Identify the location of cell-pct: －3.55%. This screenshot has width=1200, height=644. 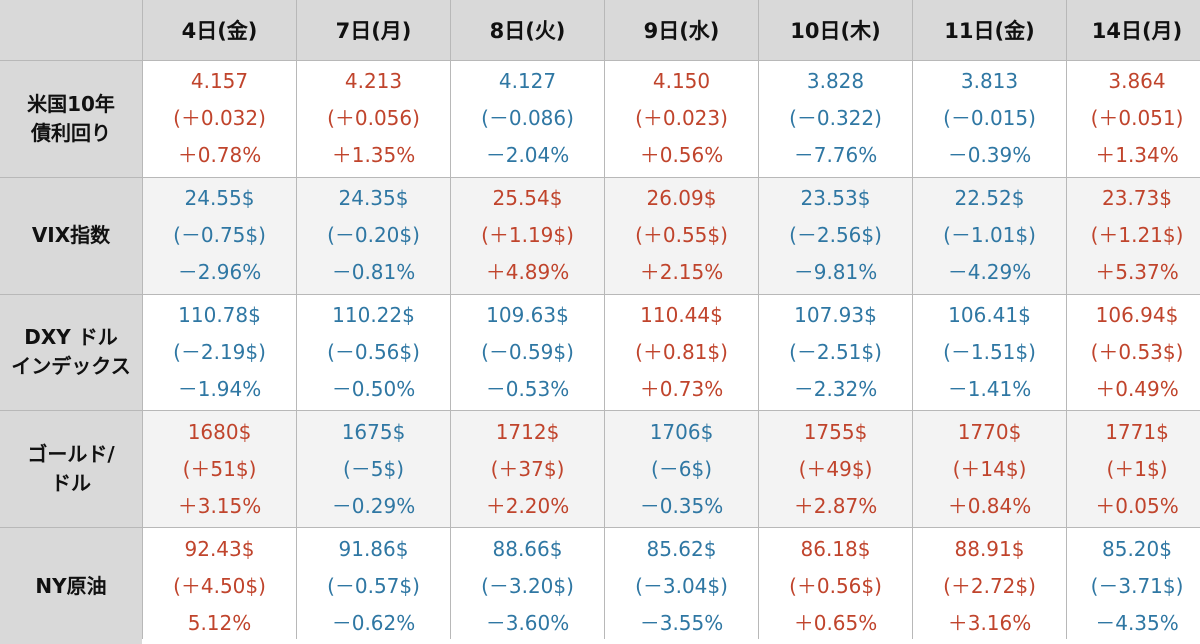
(681, 622).